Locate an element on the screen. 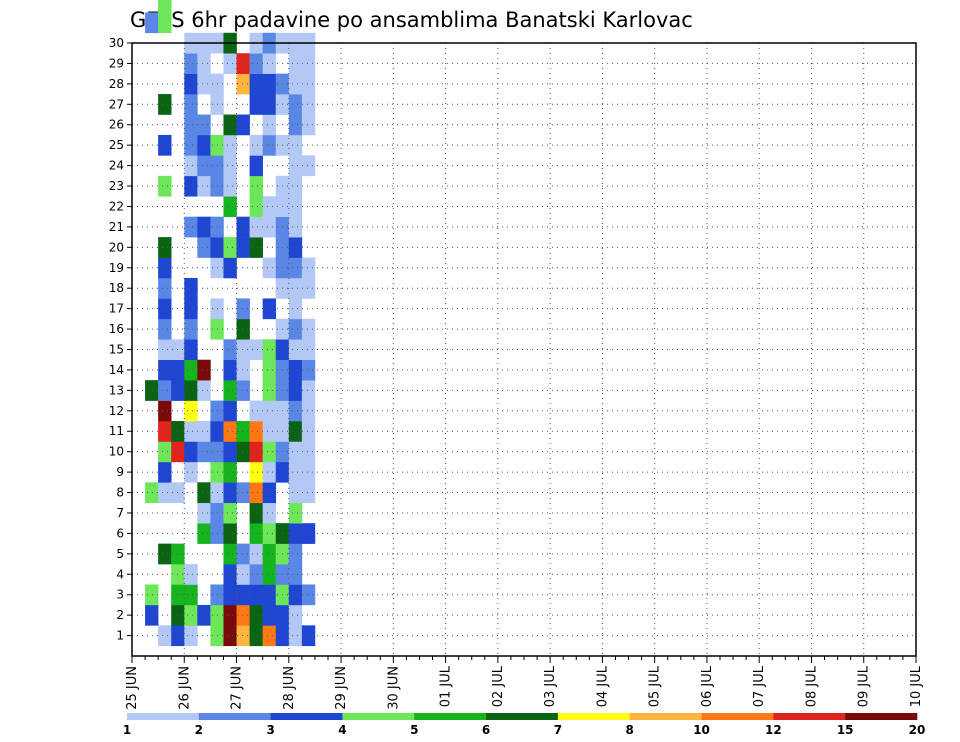  y-tick-label: 22 is located at coordinates (116, 206).